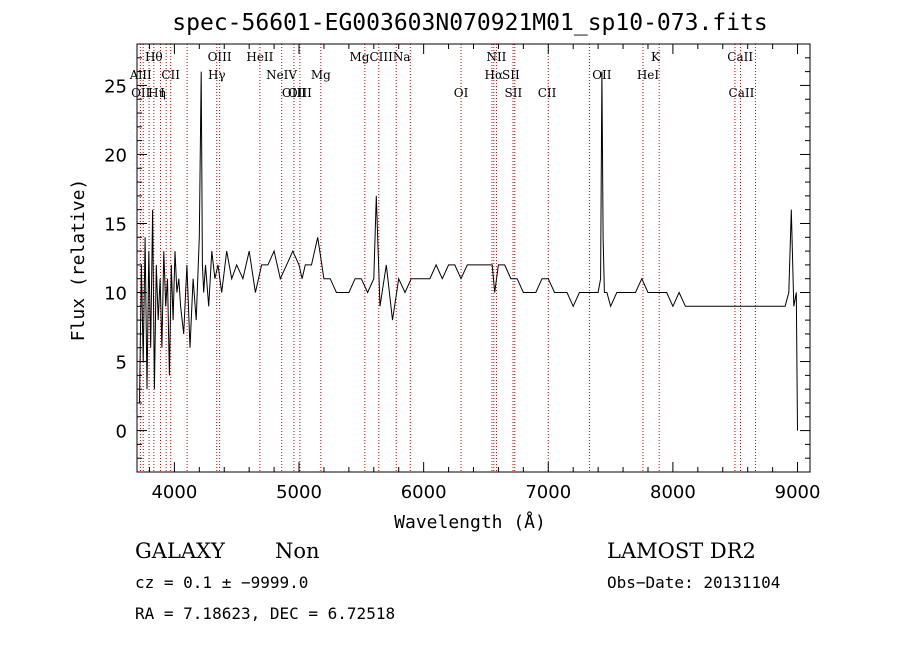 The width and height of the screenshot is (900, 654). Describe the element at coordinates (424, 492) in the screenshot. I see `x-tick-label-6000: 6000` at that location.